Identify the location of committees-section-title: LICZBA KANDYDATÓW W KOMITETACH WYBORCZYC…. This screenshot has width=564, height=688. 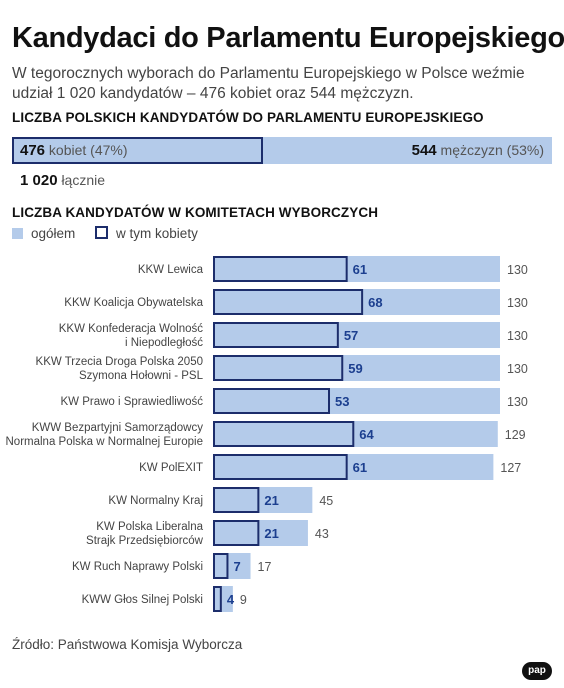
(195, 212).